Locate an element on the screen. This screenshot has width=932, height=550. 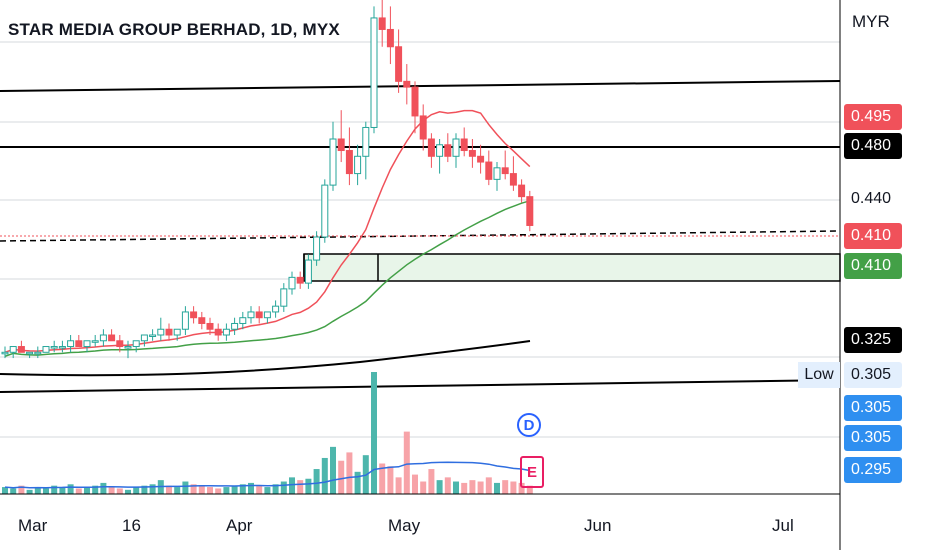
price-badge-last-price: 0.410 is located at coordinates (873, 236).